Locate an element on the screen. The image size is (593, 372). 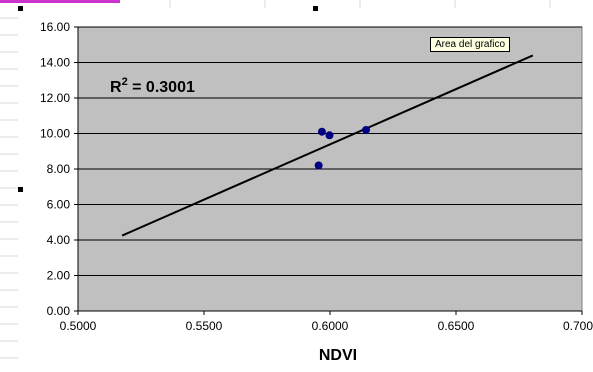
y-axis-tick-labels: 0.00 2.00 4.00 6.00 8.00 10.00 12.00 14.00 16.00 is located at coordinates (59, 169).